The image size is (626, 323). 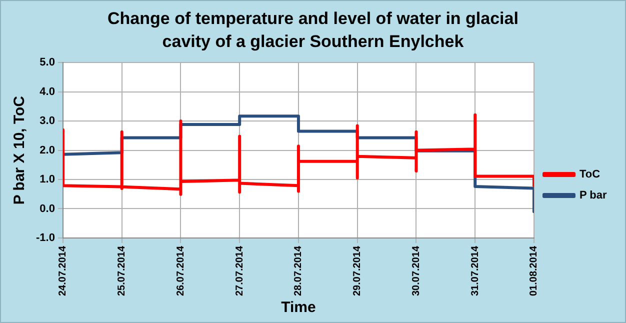 I want to click on legend-label: ToC, so click(x=589, y=174).